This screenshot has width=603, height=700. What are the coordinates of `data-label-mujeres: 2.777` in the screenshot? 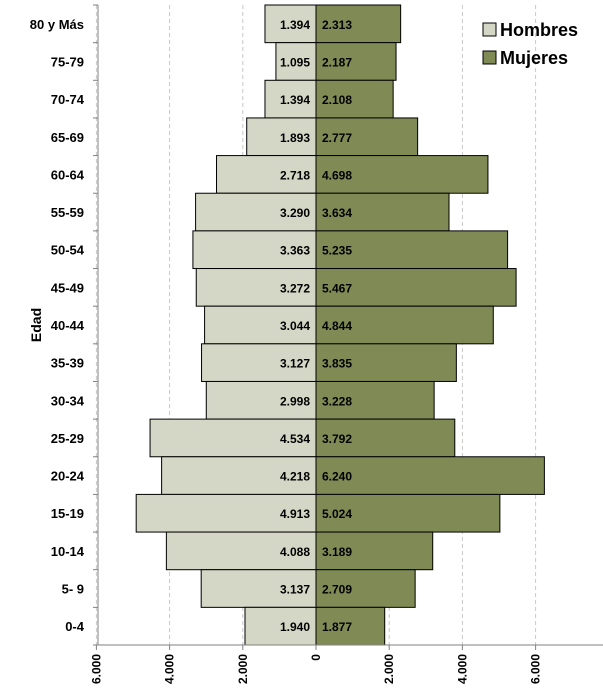 It's located at (337, 138).